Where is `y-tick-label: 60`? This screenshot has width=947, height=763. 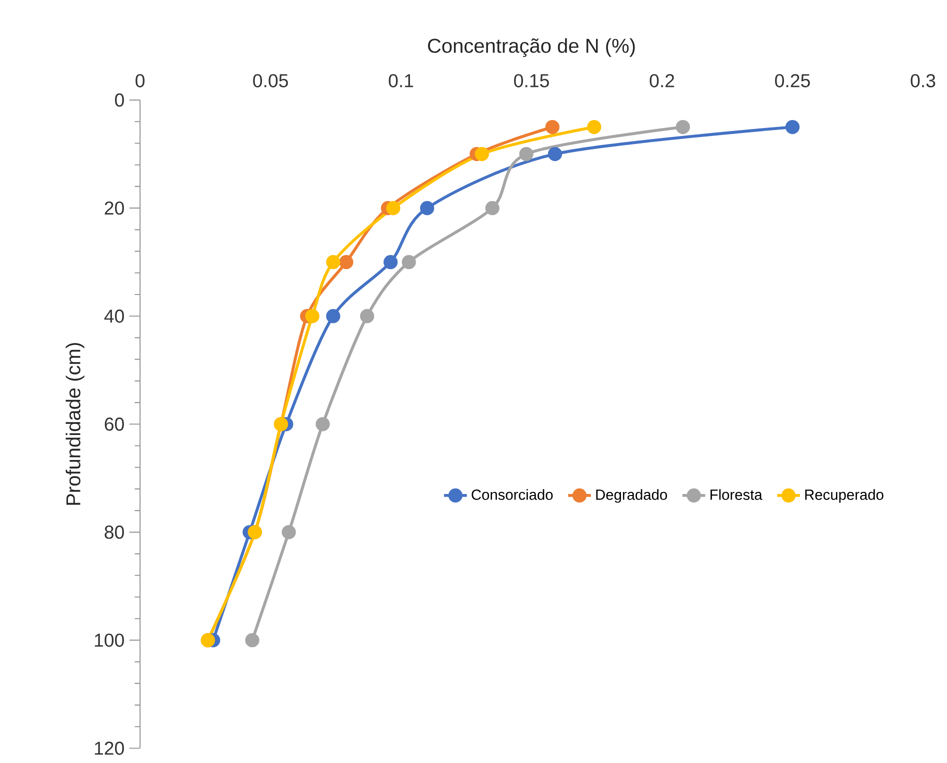
y-tick-label: 60 is located at coordinates (114, 424).